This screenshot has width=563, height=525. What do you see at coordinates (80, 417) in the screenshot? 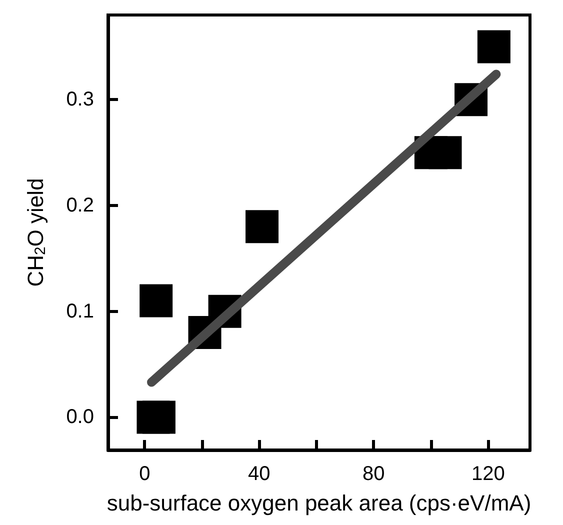
I see `y-tick-label: 0.0` at bounding box center [80, 417].